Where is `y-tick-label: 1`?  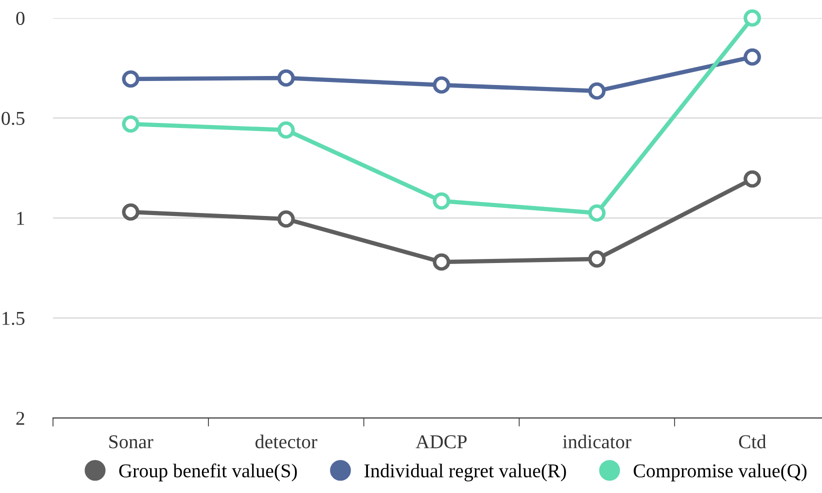 y-tick-label: 1 is located at coordinates (20, 218).